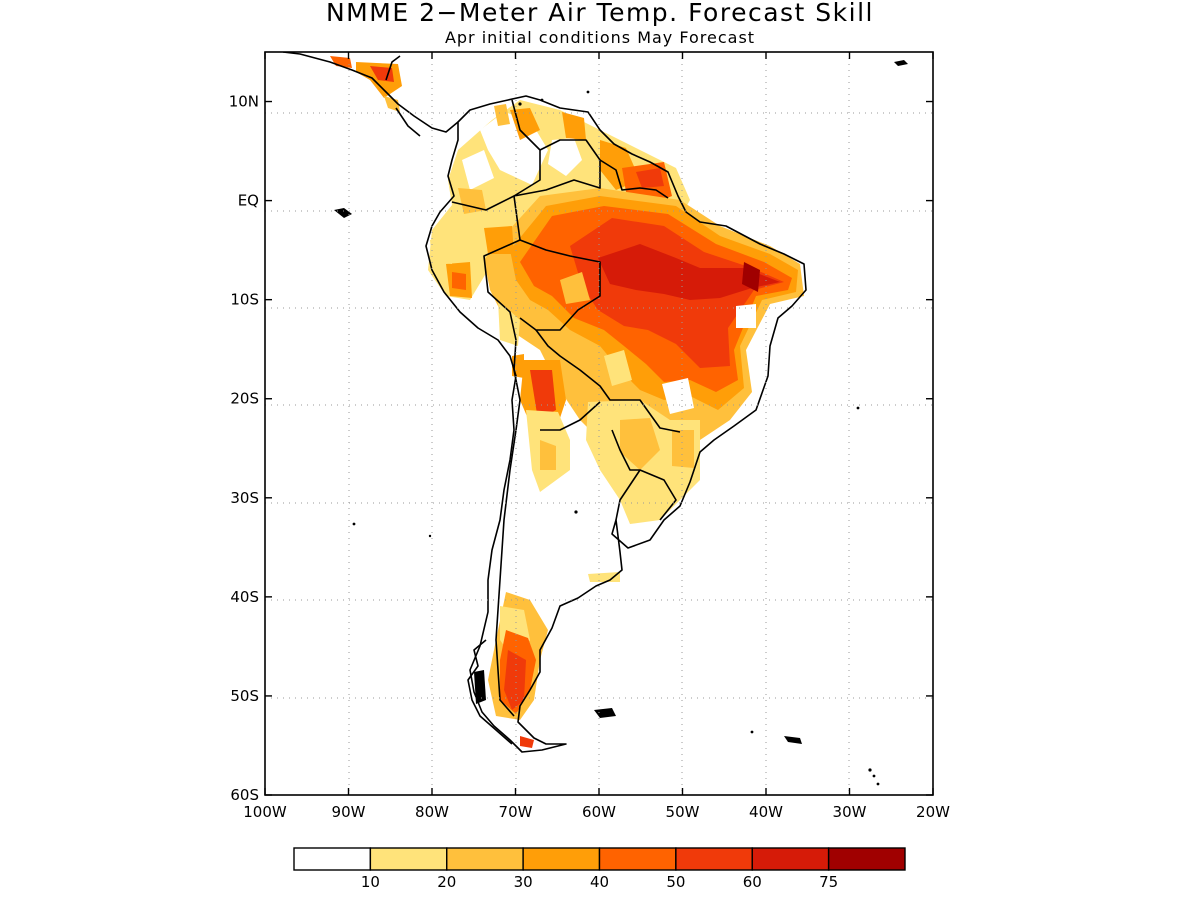 This screenshot has height=900, width=1200. What do you see at coordinates (850, 812) in the screenshot?
I see `lon-tick-label: 30W` at bounding box center [850, 812].